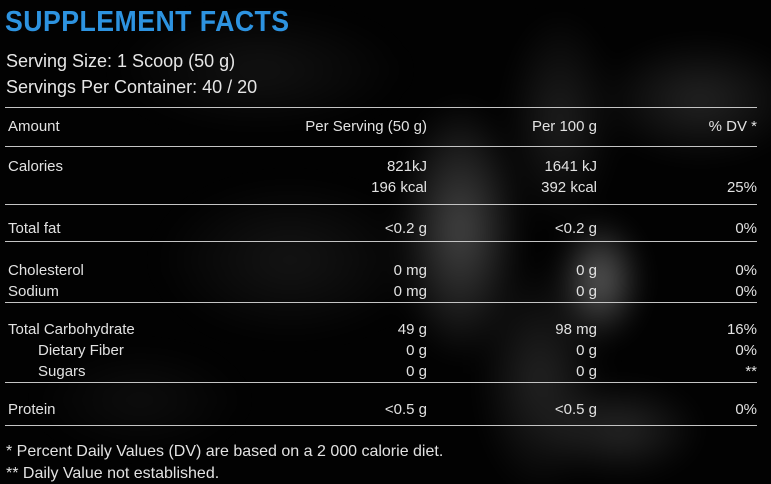  Describe the element at coordinates (575, 228) in the screenshot. I see `total-fat-per-100g: <0.2 g` at that location.